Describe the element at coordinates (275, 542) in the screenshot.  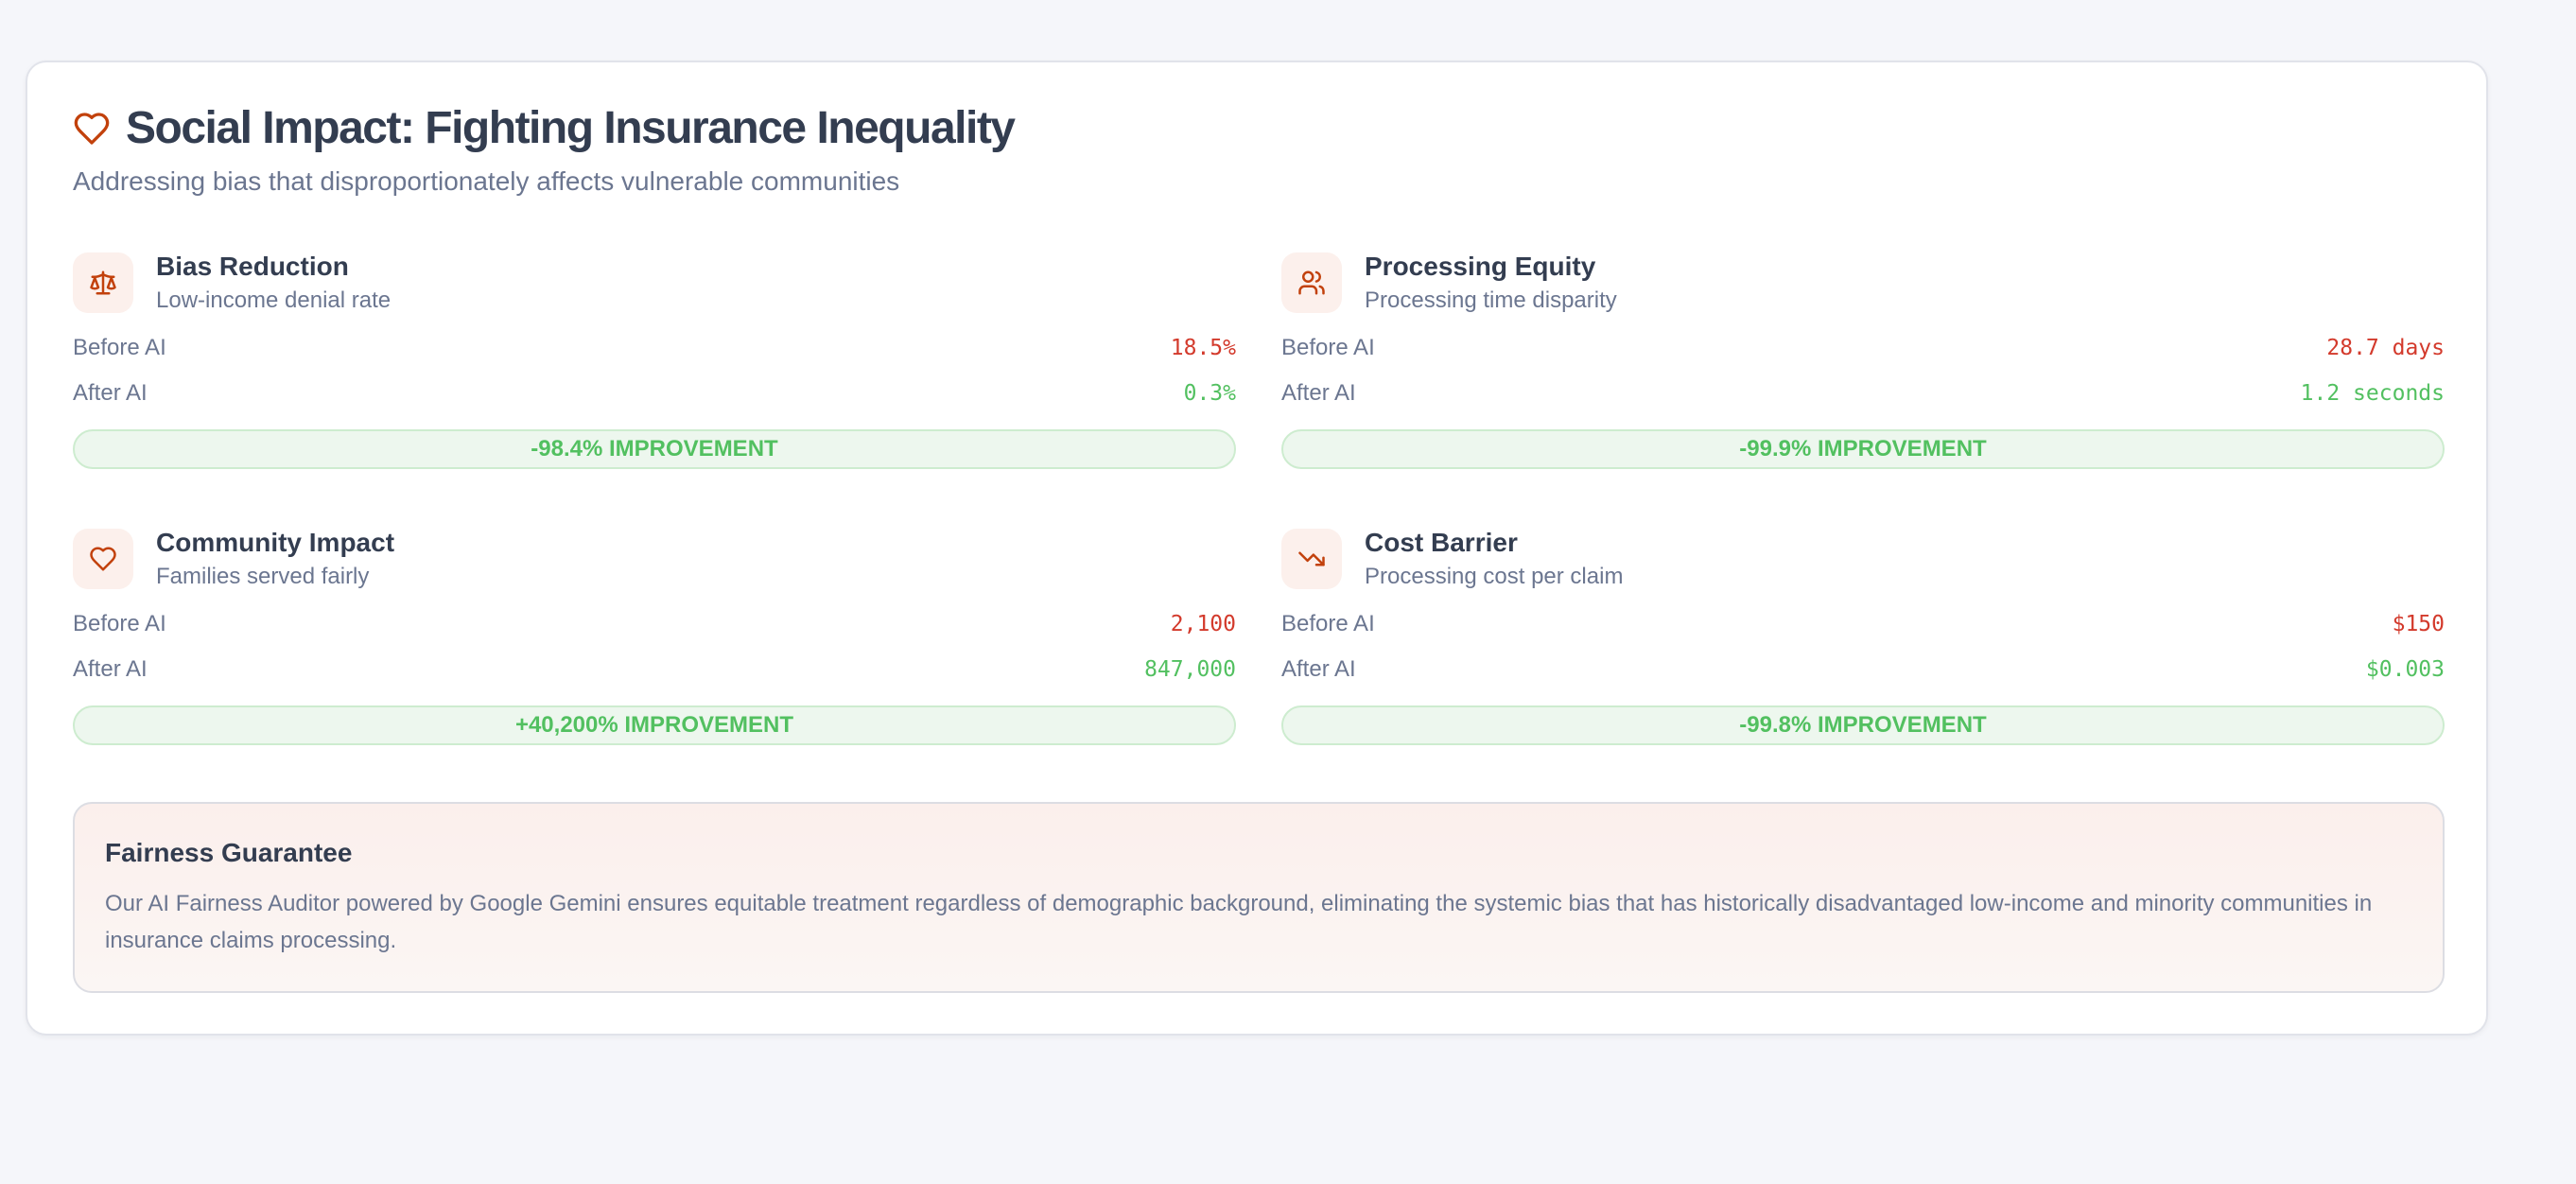
I see `metric-name: Community Impact` at that location.